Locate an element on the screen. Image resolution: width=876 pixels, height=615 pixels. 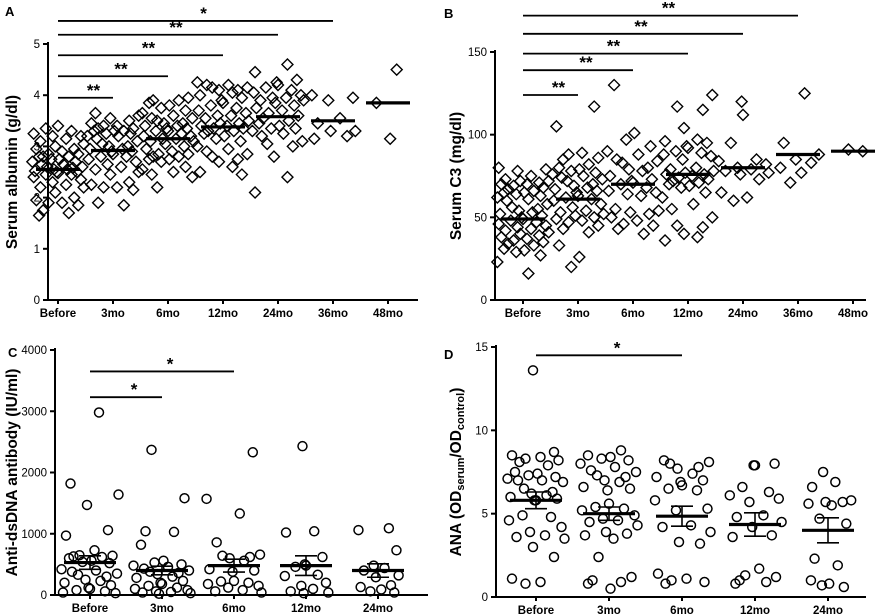
x-category-label: Before is located at coordinates (523, 314).